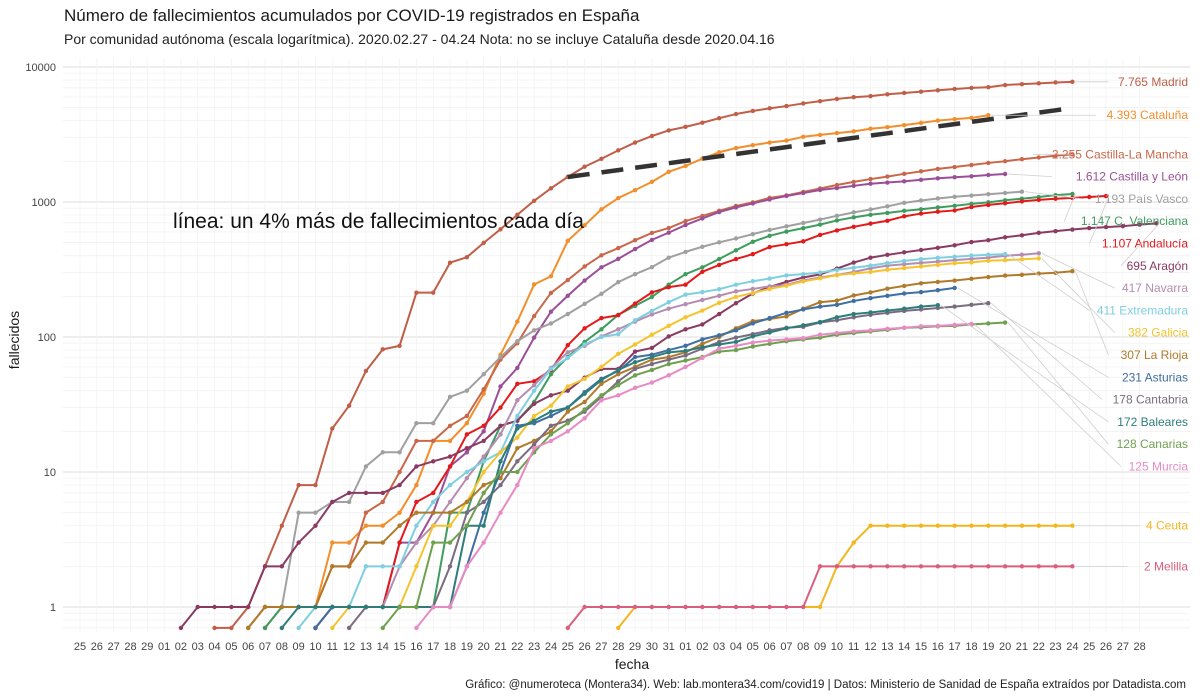  What do you see at coordinates (1120, 154) in the screenshot?
I see `end-label: 2.255 Castilla-La Mancha` at bounding box center [1120, 154].